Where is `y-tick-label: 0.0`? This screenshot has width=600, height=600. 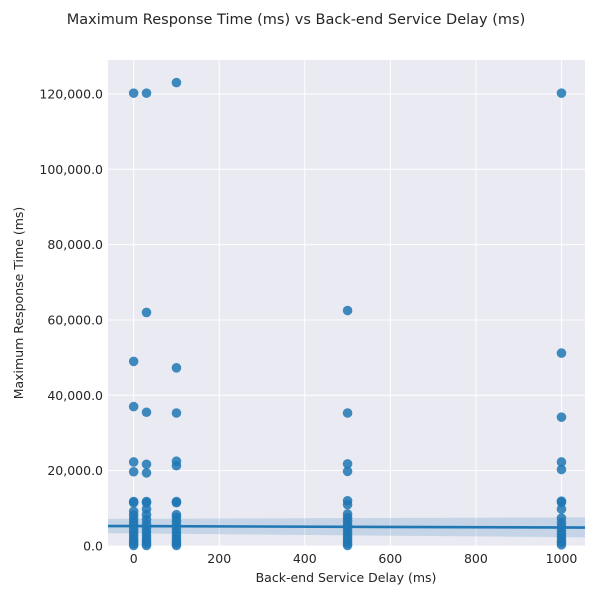 y-tick-label: 0.0 is located at coordinates (93, 546).